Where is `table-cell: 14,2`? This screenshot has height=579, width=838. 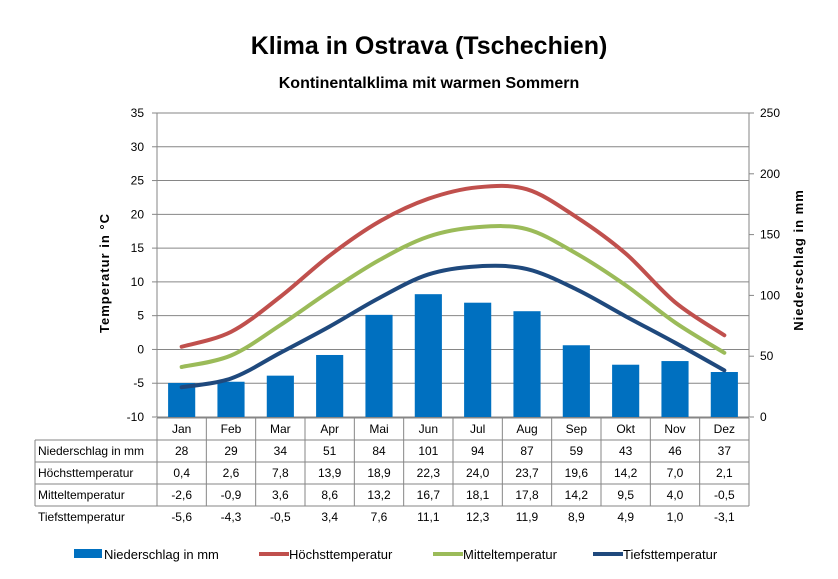
table-cell: 14,2 is located at coordinates (577, 495).